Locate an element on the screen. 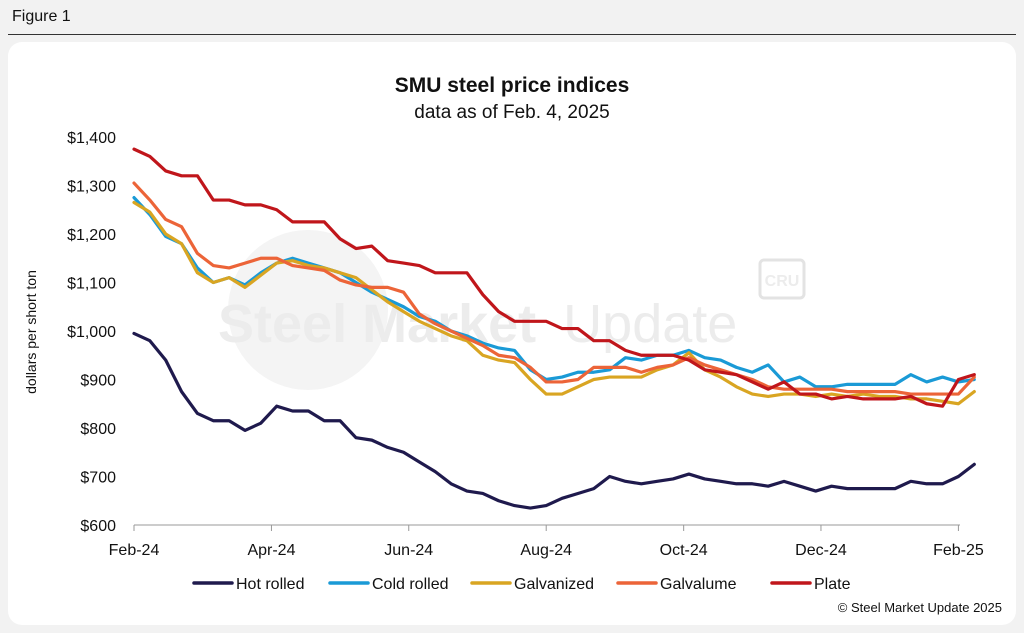 Image resolution: width=1024 pixels, height=633 pixels. watermark: Steel Market Update CRU is located at coordinates (512, 310).